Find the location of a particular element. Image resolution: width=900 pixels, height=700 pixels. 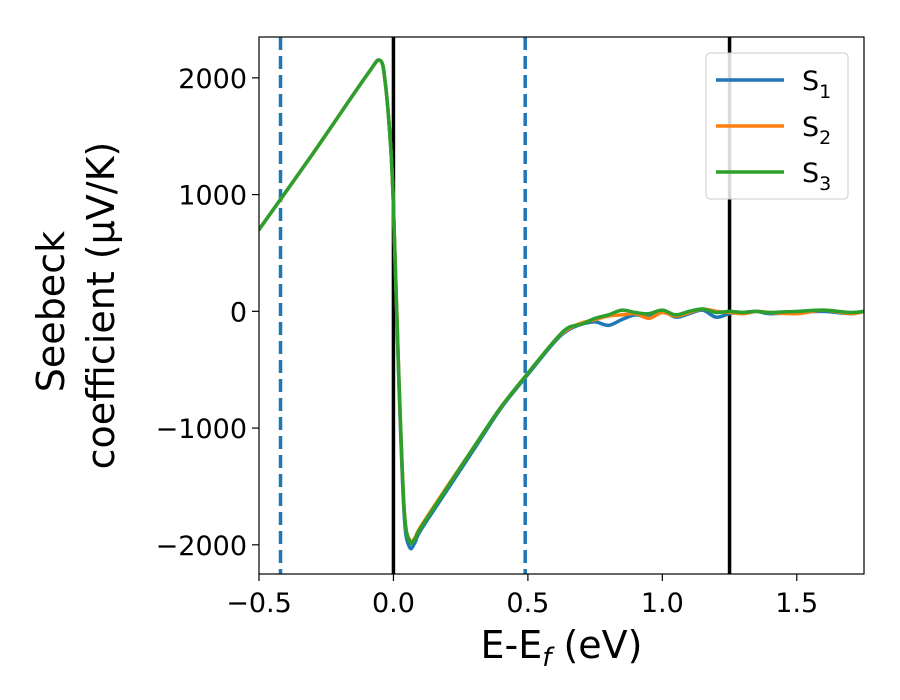

y-tick-label: 0 is located at coordinates (238, 312).